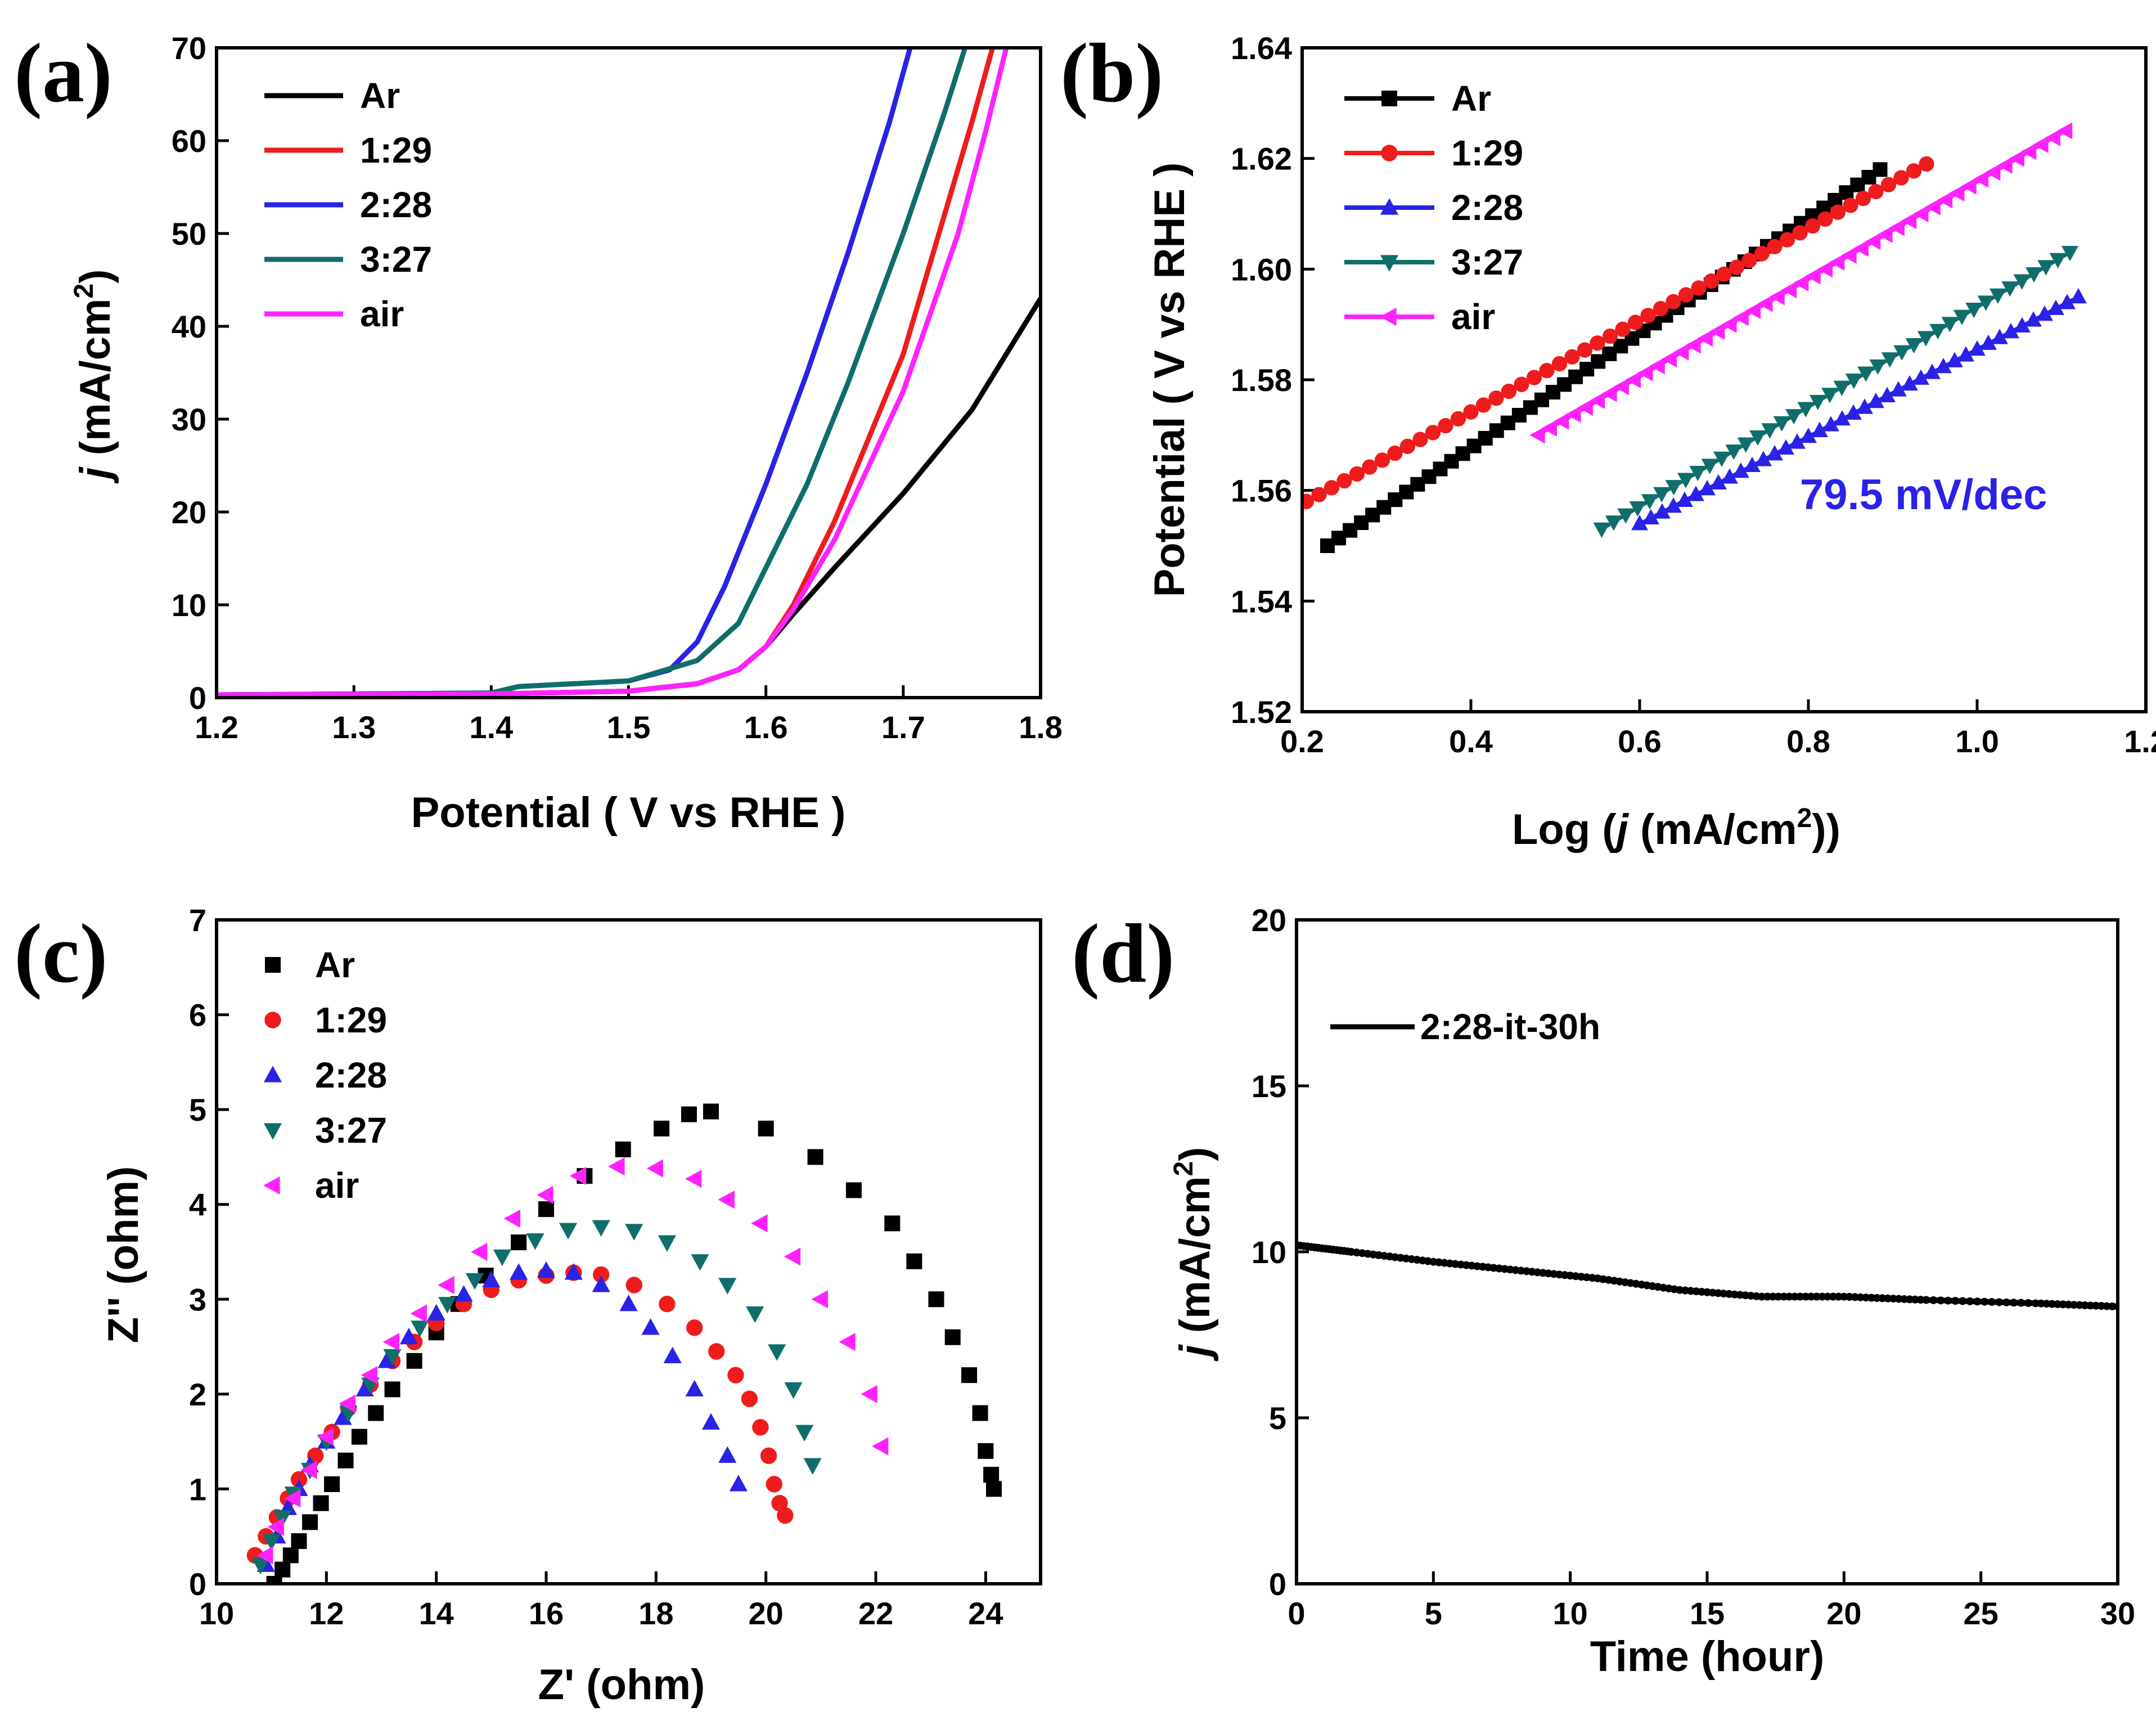 The image size is (2156, 1725). What do you see at coordinates (1473, 317) in the screenshot?
I see `legend-label-air: air` at bounding box center [1473, 317].